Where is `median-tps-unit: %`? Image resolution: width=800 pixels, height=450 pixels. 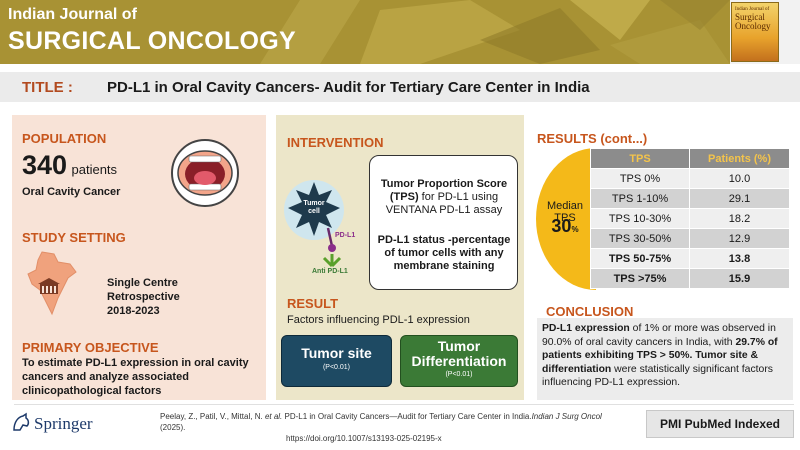
median-tps-unit: % is located at coordinates (575, 229).